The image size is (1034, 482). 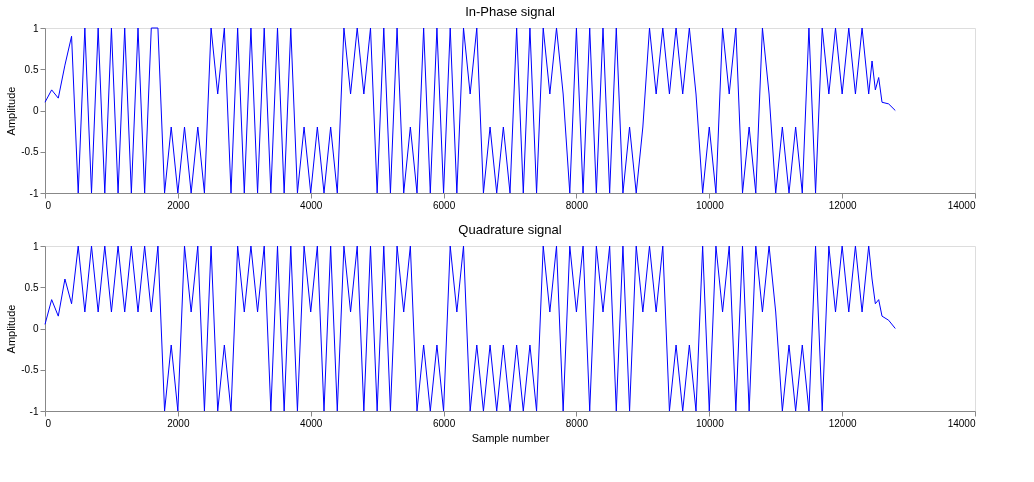 I want to click on chart-title: Quadrature signal, so click(x=510, y=229).